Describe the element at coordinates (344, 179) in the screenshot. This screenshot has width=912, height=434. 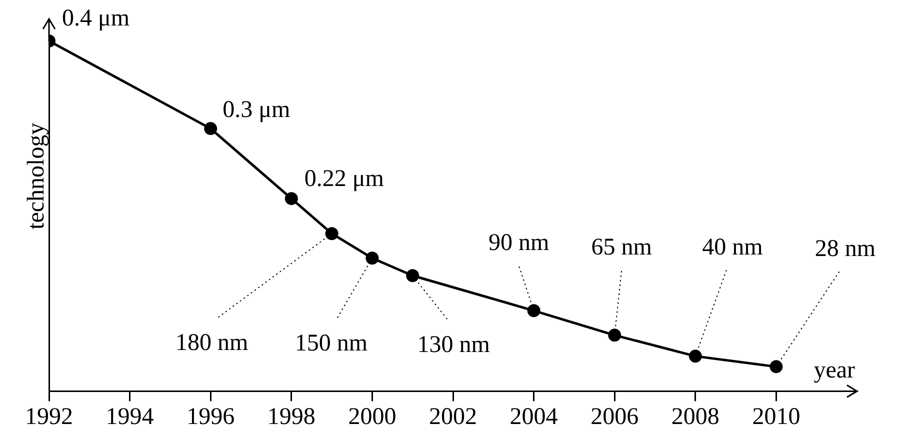
I see `annotation: 0.22 μm` at that location.